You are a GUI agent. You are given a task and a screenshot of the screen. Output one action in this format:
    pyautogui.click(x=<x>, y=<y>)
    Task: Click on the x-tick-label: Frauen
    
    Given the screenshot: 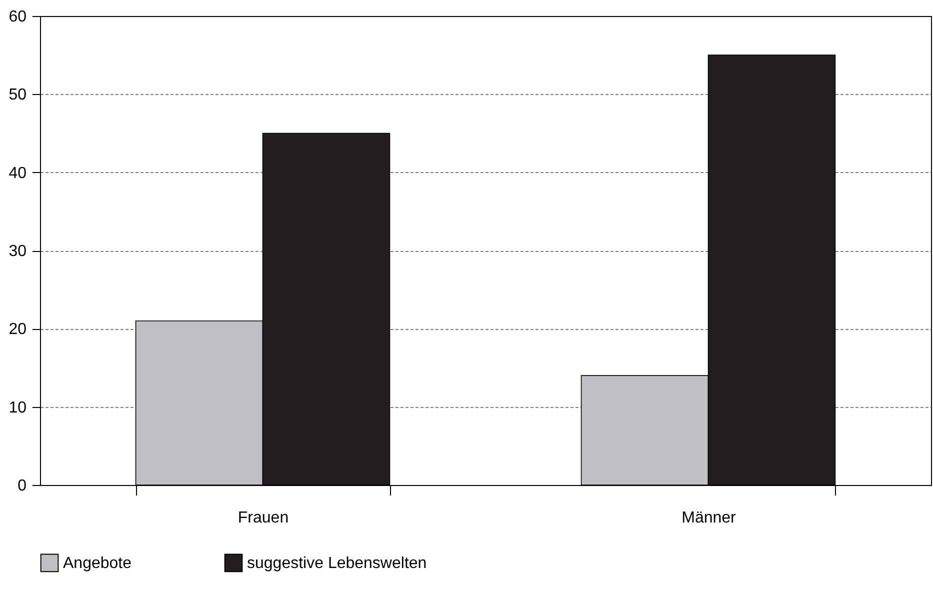 What is the action you would take?
    pyautogui.click(x=263, y=518)
    